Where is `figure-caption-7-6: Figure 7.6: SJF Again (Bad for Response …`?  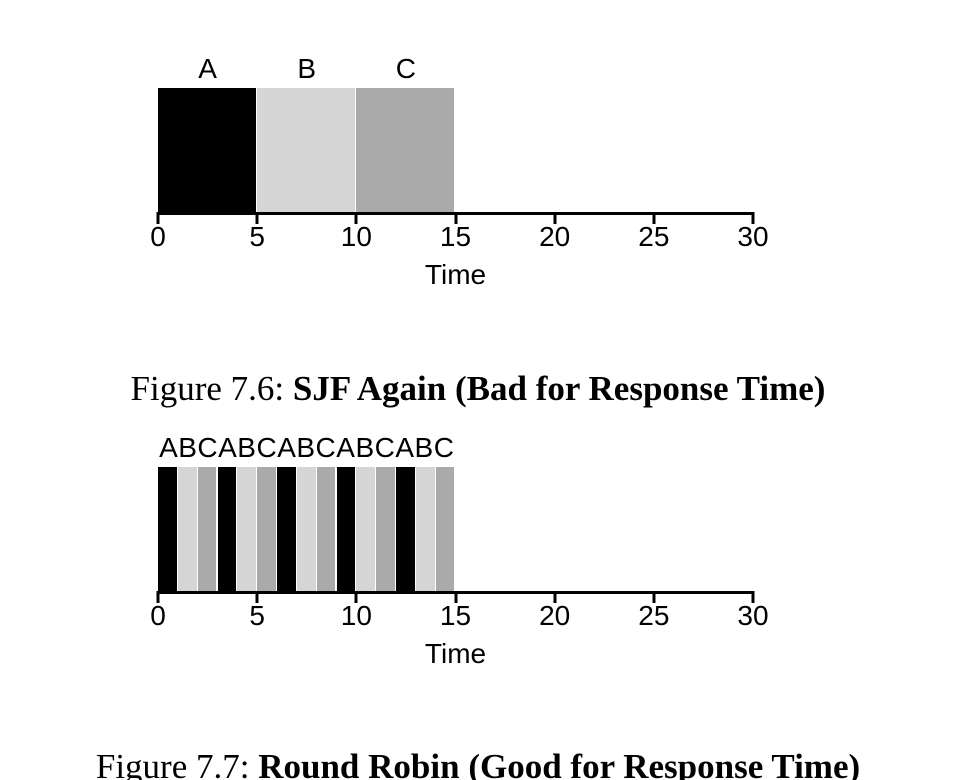
figure-caption-7-6: Figure 7.6: SJF Again (Bad for Response … is located at coordinates (478, 389).